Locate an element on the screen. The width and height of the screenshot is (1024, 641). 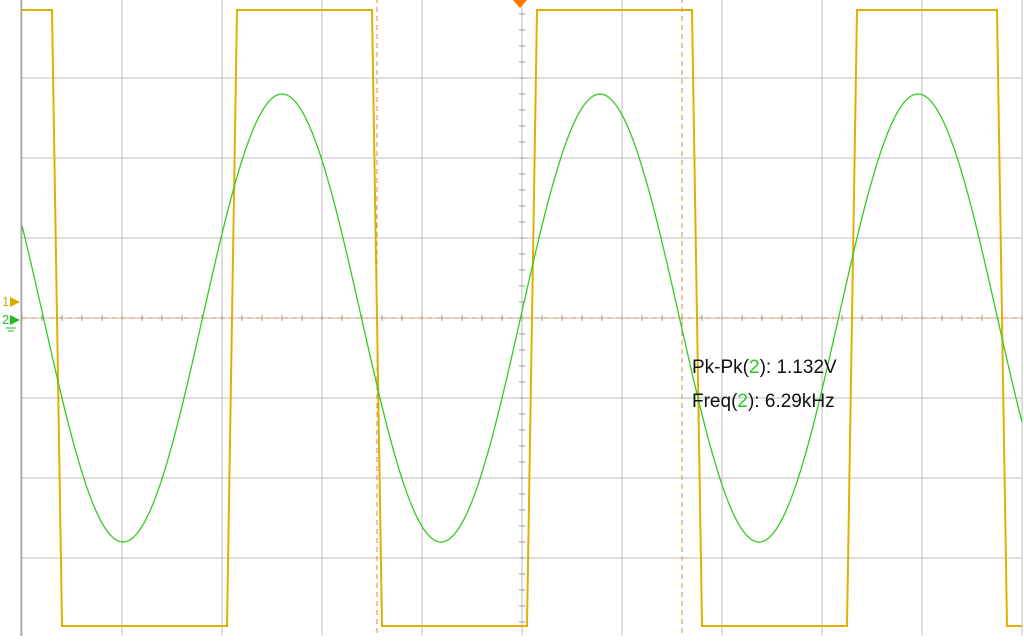
measurement-freq-prefix: Freq( is located at coordinates (715, 401).